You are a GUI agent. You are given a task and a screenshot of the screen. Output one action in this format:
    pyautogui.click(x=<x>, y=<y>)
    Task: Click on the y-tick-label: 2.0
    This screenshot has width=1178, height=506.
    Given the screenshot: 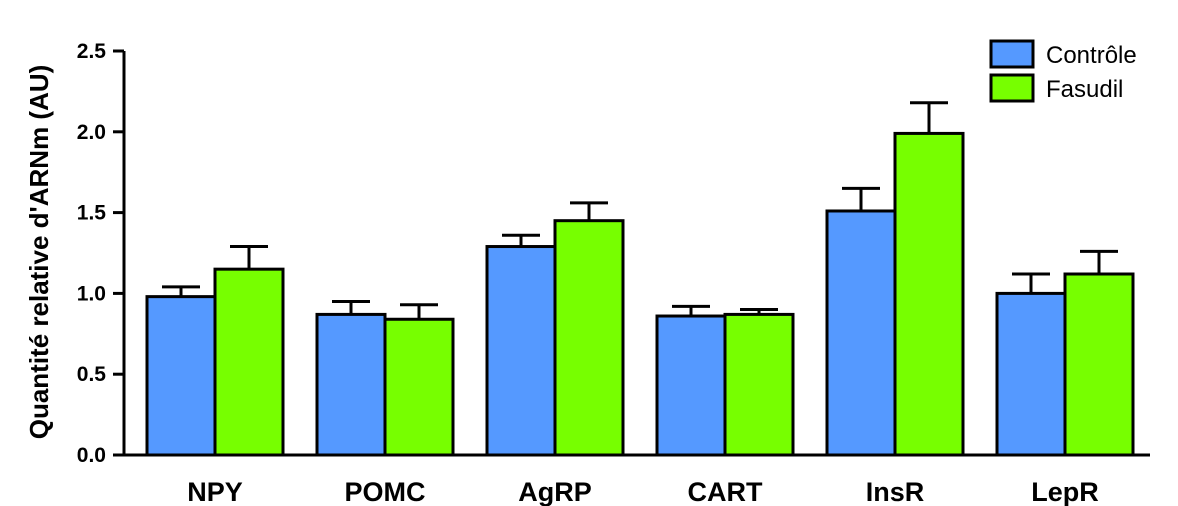 What is the action you would take?
    pyautogui.click(x=91, y=132)
    